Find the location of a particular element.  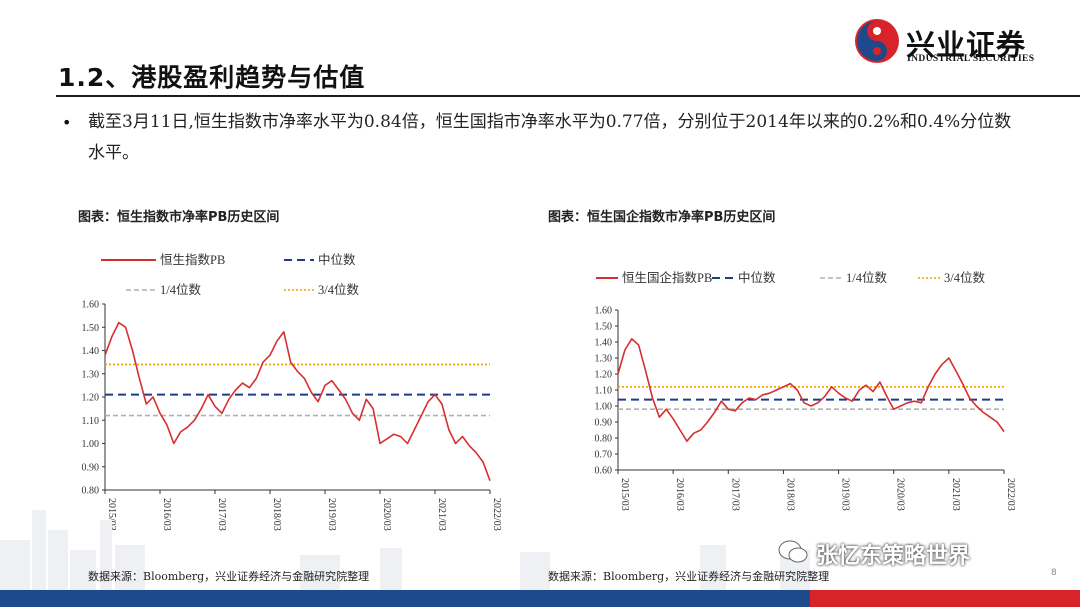

city-skyline-decoration is located at coordinates (405, 550).